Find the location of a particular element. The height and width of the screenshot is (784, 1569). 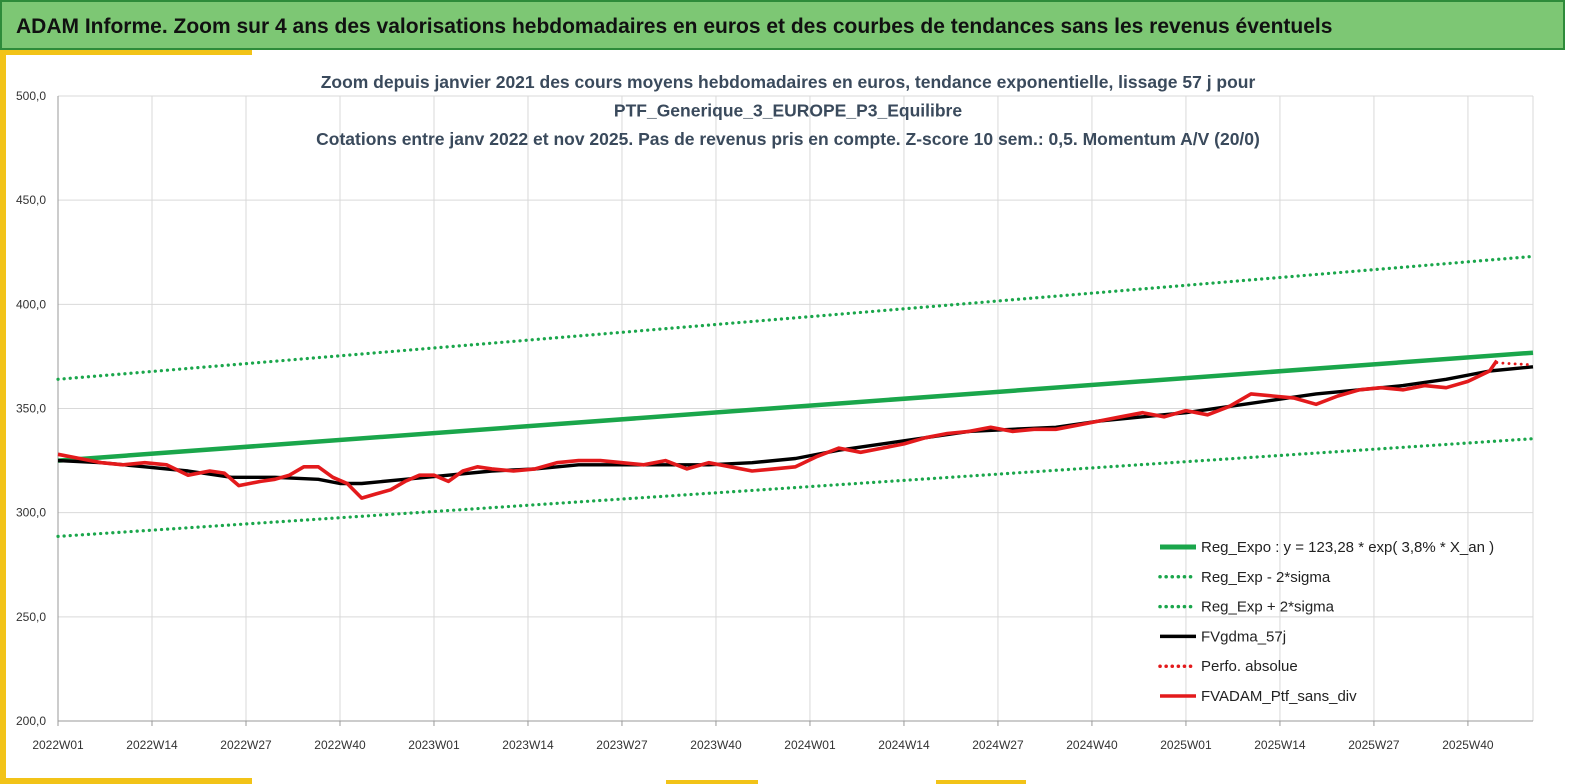

x-tick-label: 2022W14 is located at coordinates (152, 745).